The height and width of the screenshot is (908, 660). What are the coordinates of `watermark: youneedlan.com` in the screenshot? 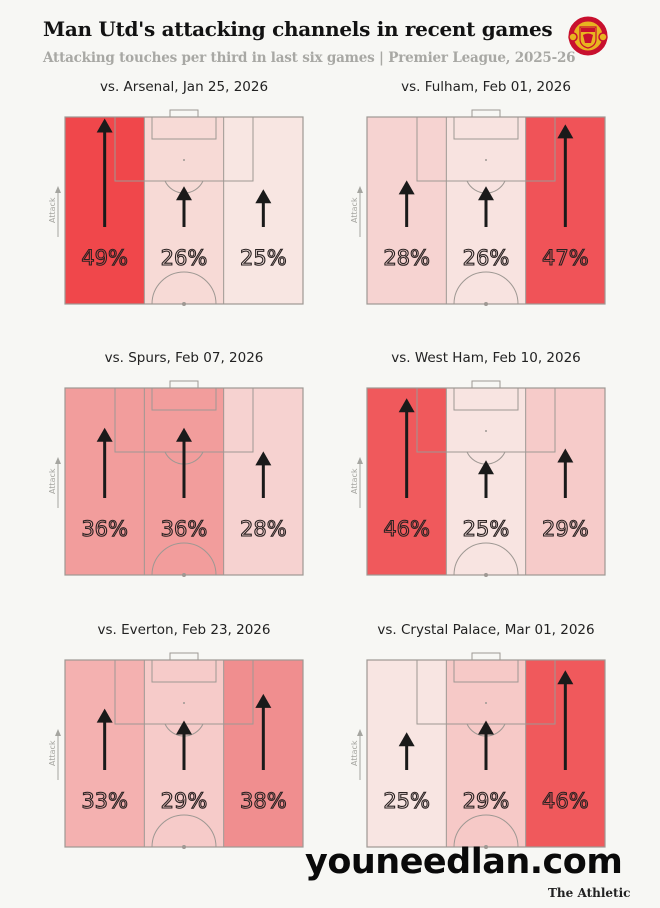 It's located at (464, 862).